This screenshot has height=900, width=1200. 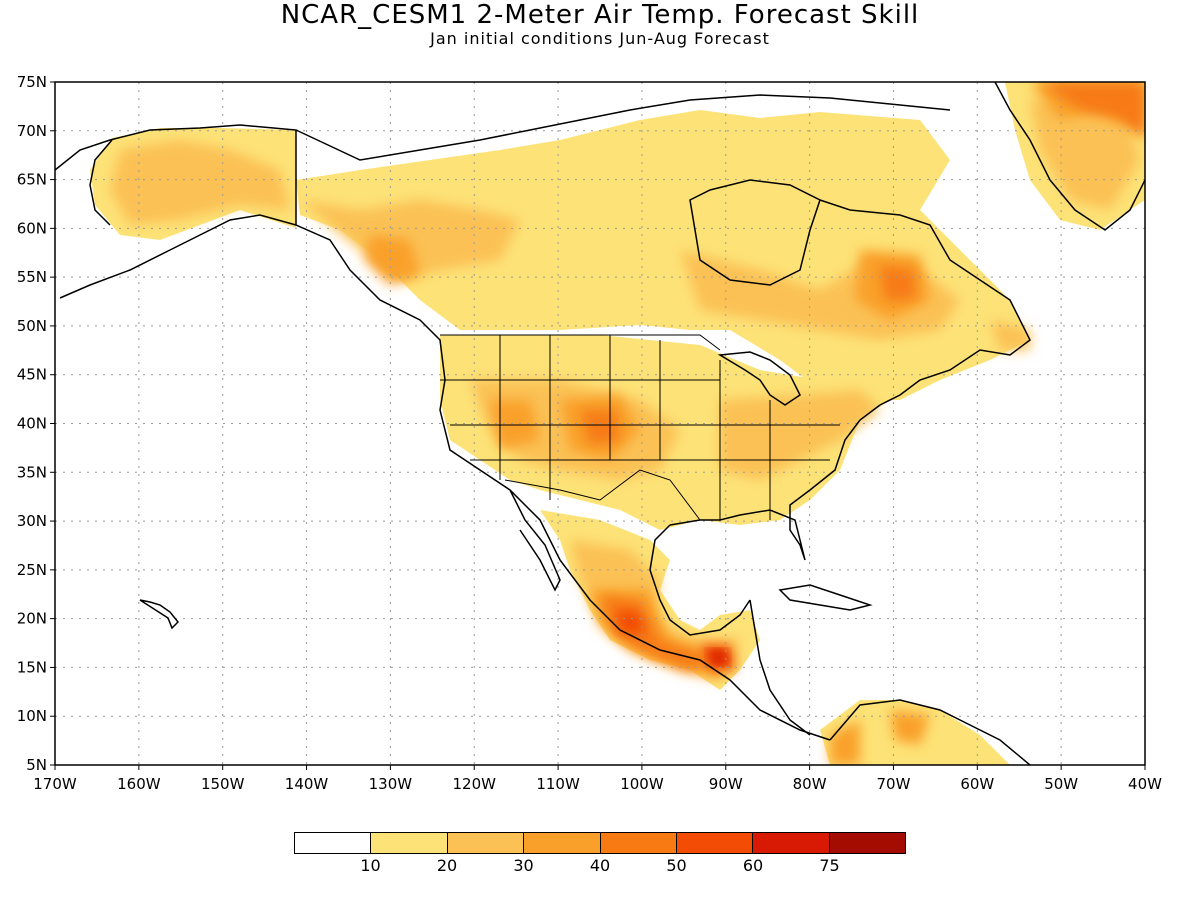 I want to click on coast-gulf, so click(x=700, y=580).